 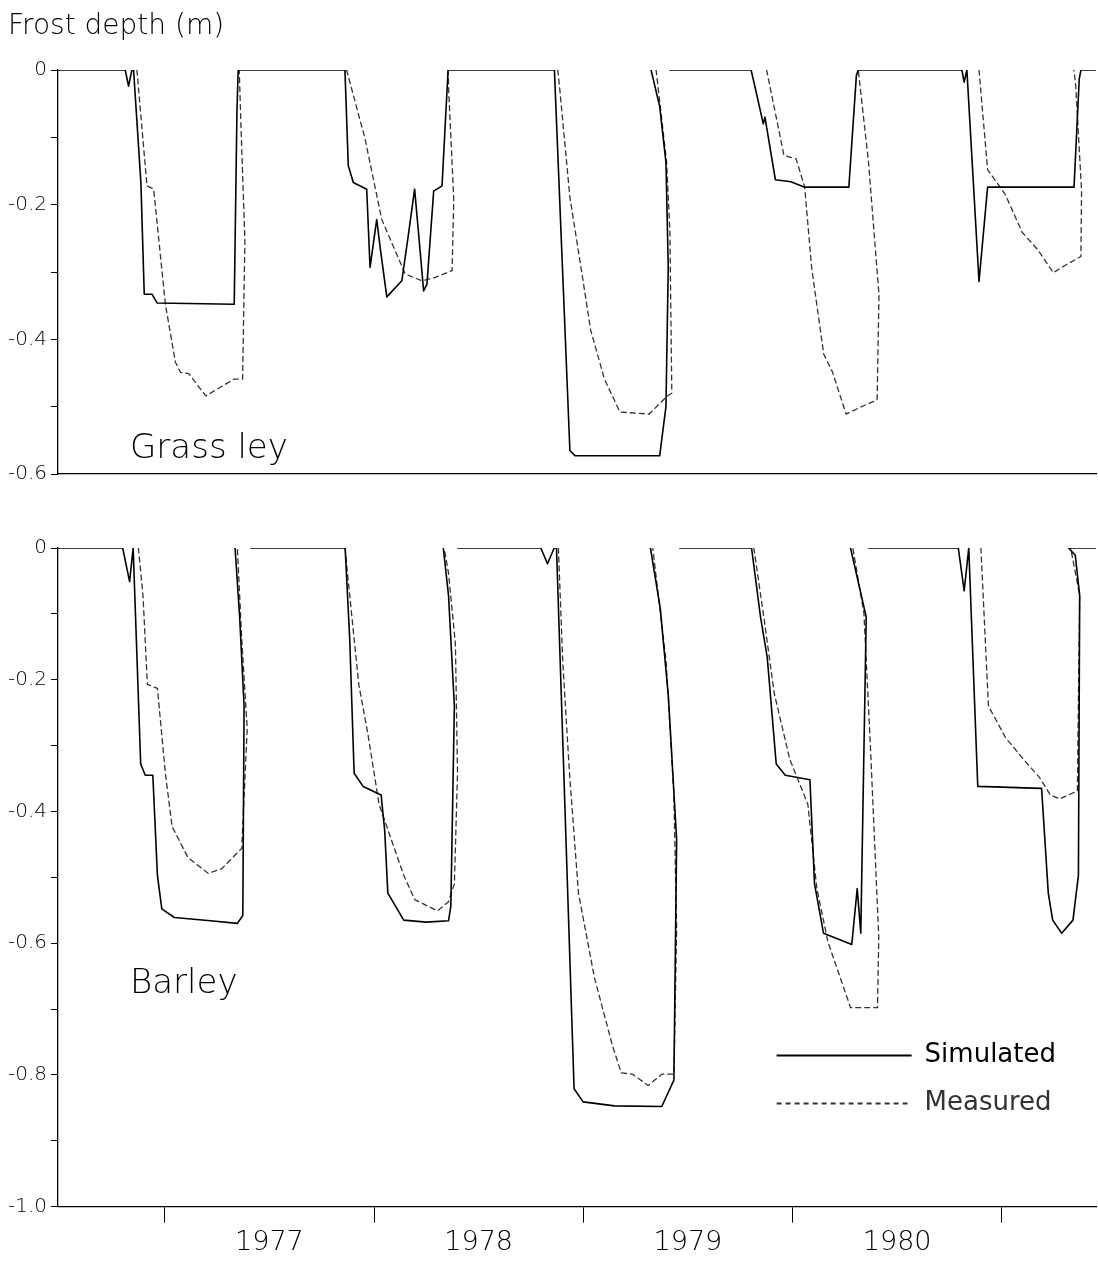 I want to click on text: Measured, so click(x=988, y=1101).